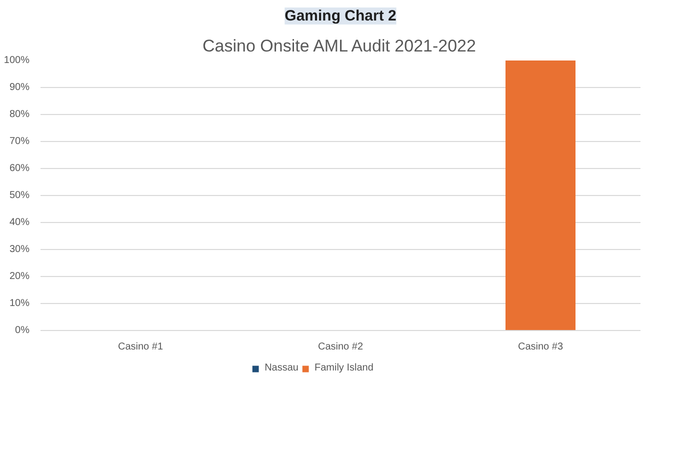 Image resolution: width=678 pixels, height=450 pixels. What do you see at coordinates (22, 330) in the screenshot?
I see `y-tick-label: 0%` at bounding box center [22, 330].